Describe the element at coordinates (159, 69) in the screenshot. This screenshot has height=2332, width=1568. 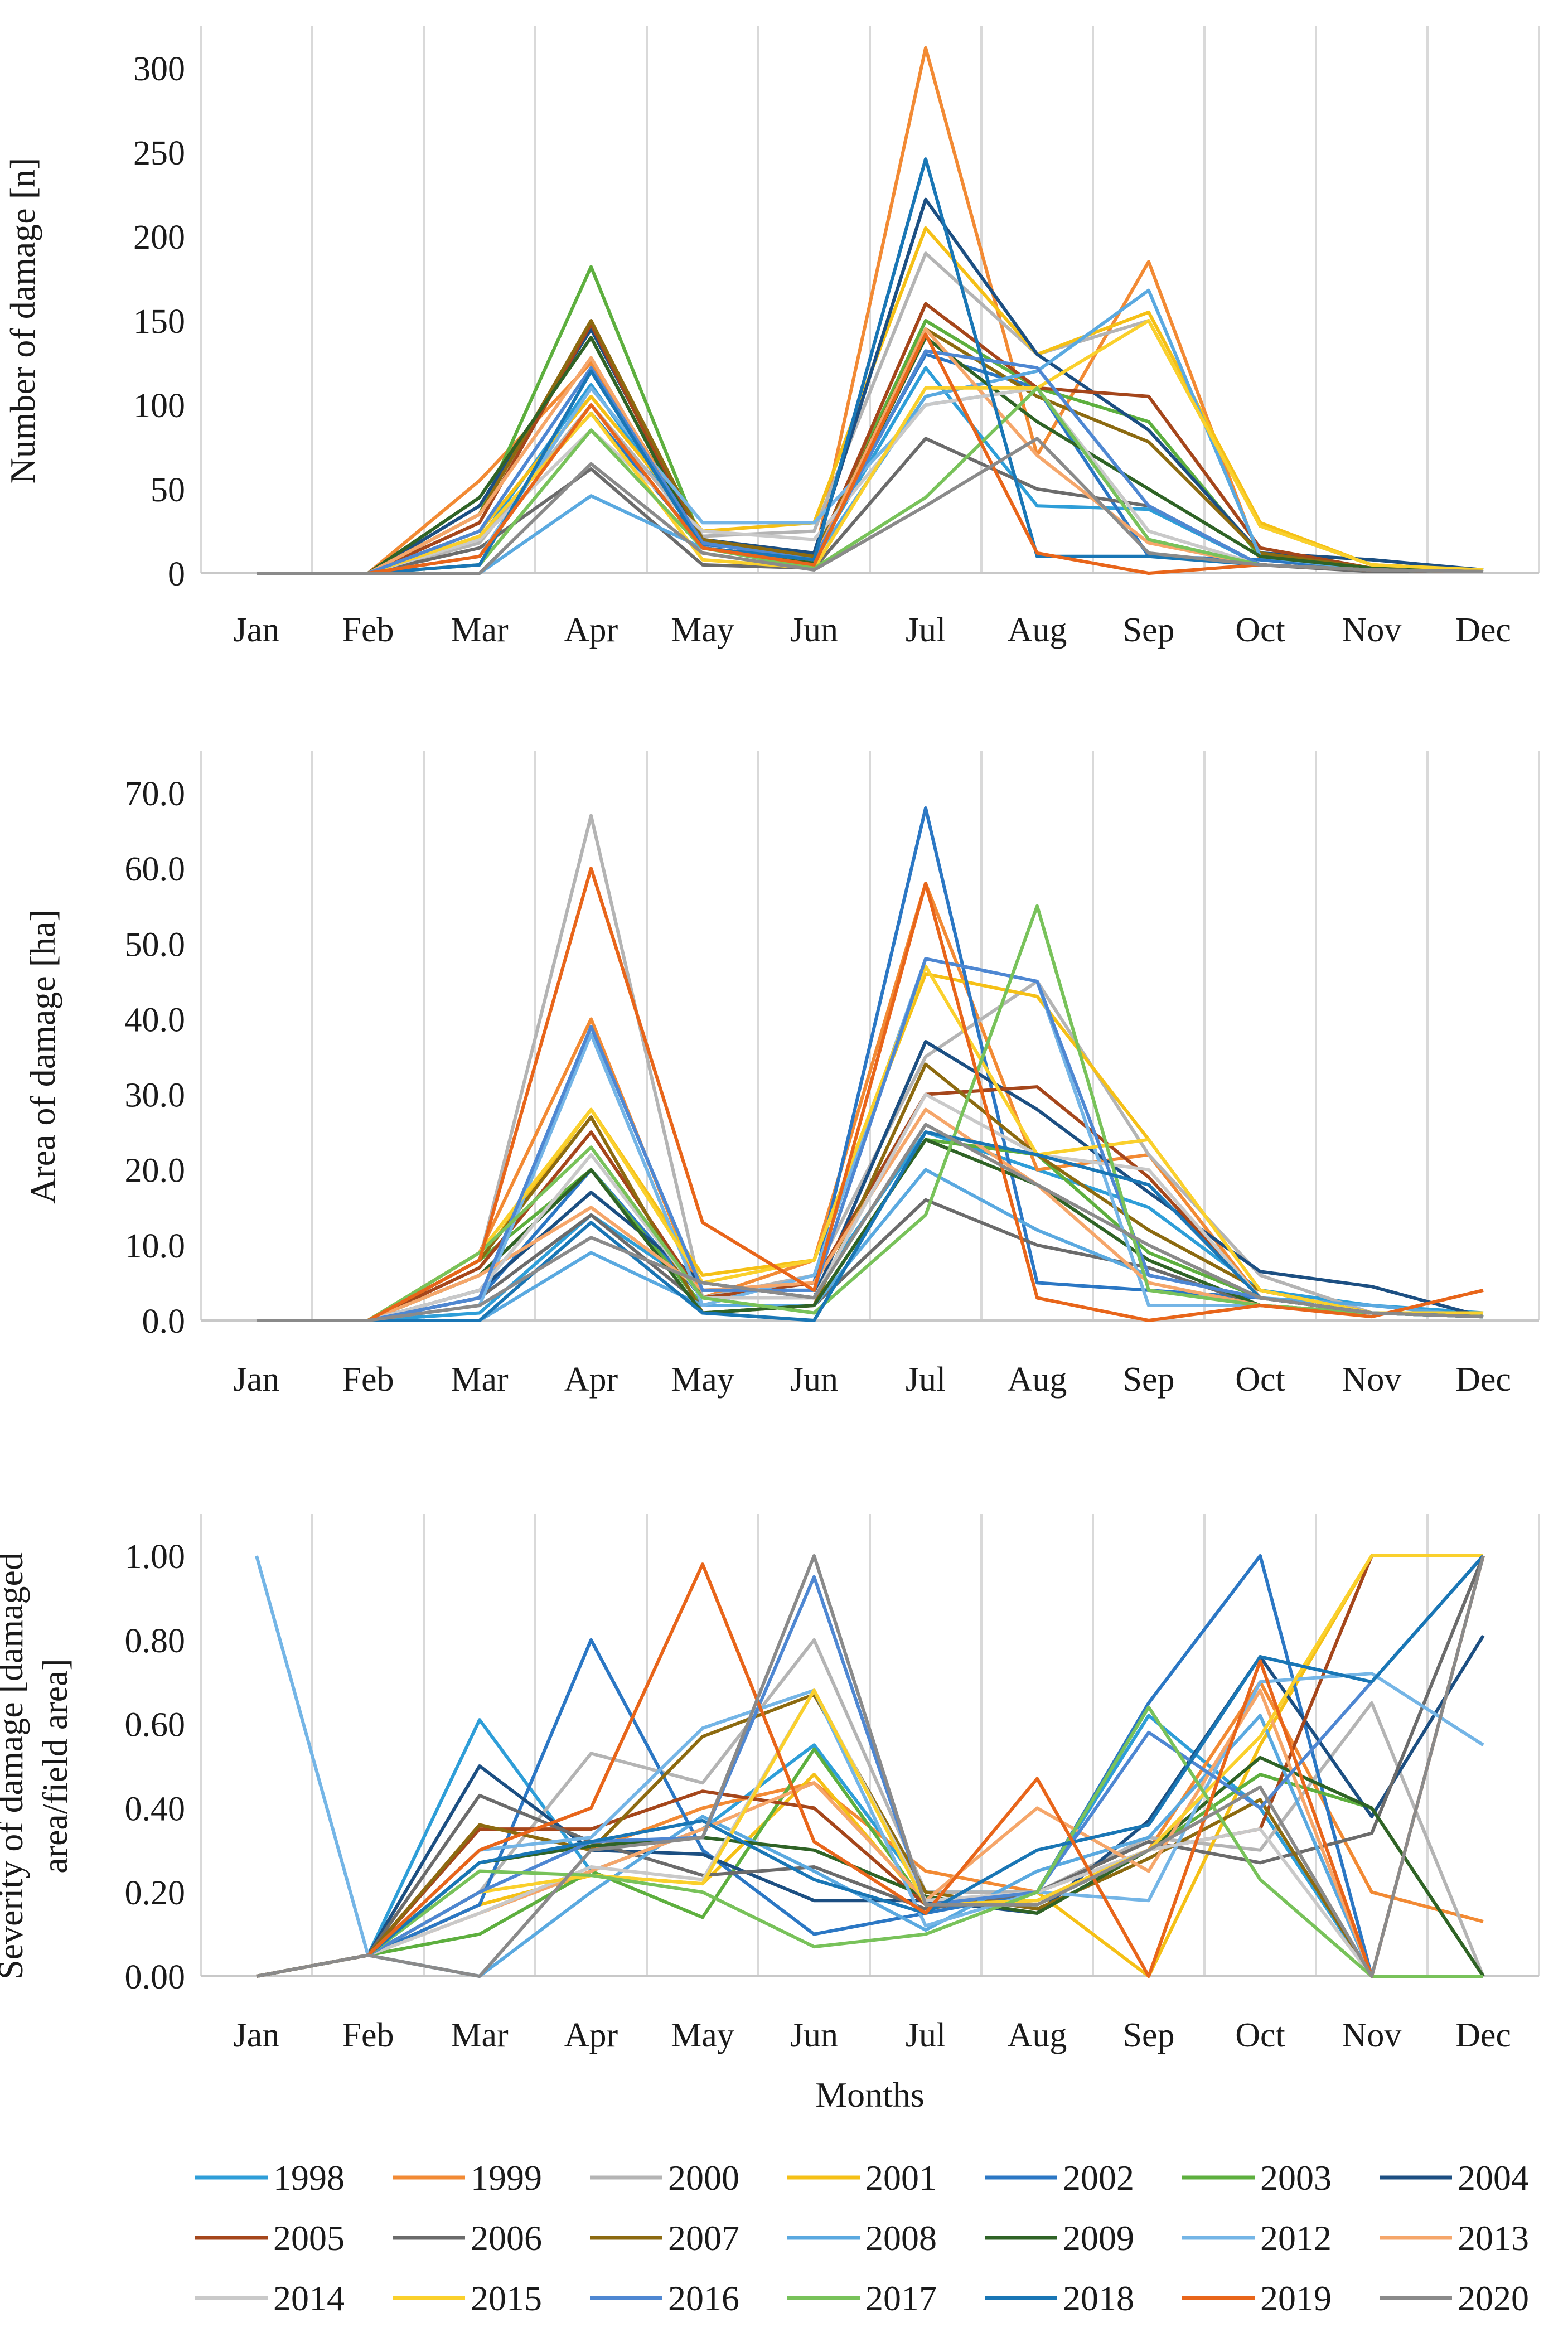
I see `y-tick-label: 300` at that location.